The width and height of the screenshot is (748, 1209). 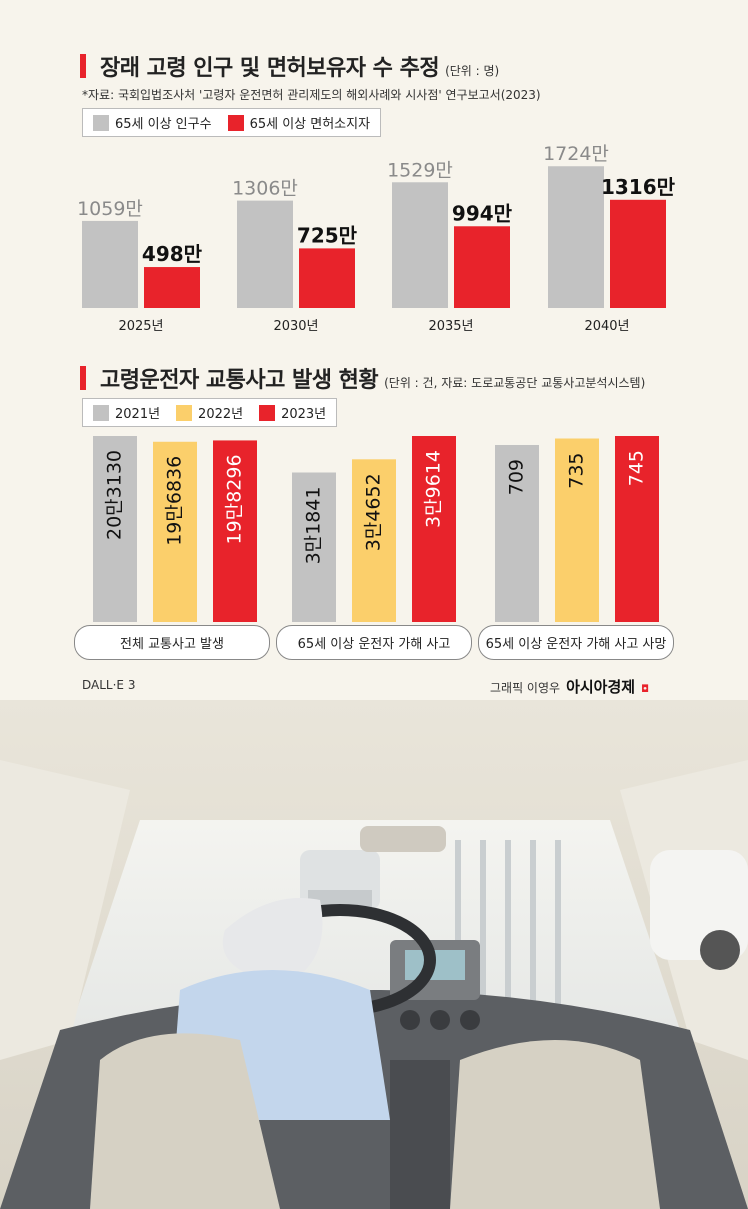 What do you see at coordinates (577, 470) in the screenshot?
I see `data-label: 735` at bounding box center [577, 470].